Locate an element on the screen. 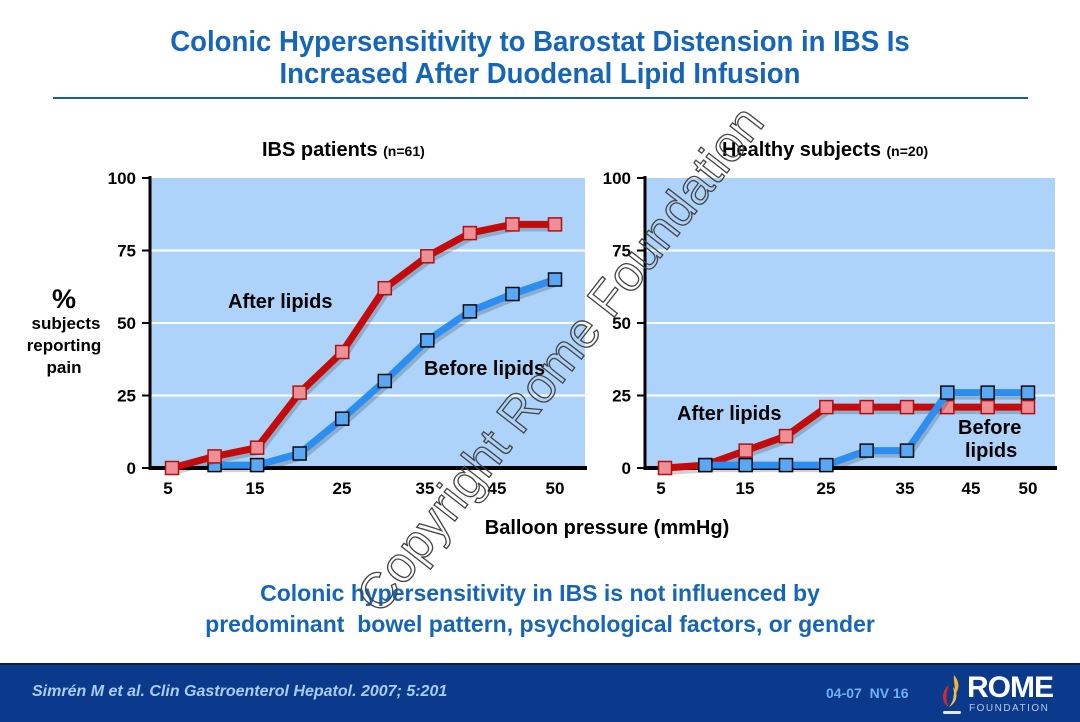 Image resolution: width=1080 pixels, height=722 pixels. y-axis-label: % subjects reporting pain is located at coordinates (64, 332).